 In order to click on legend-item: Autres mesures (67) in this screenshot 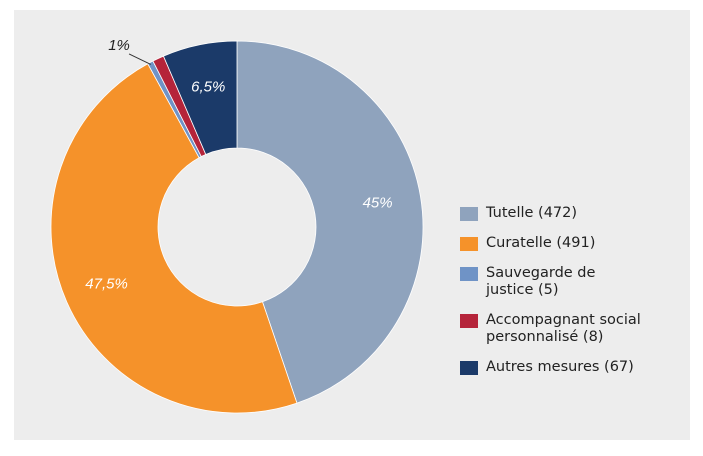, I will do `click(570, 367)`.